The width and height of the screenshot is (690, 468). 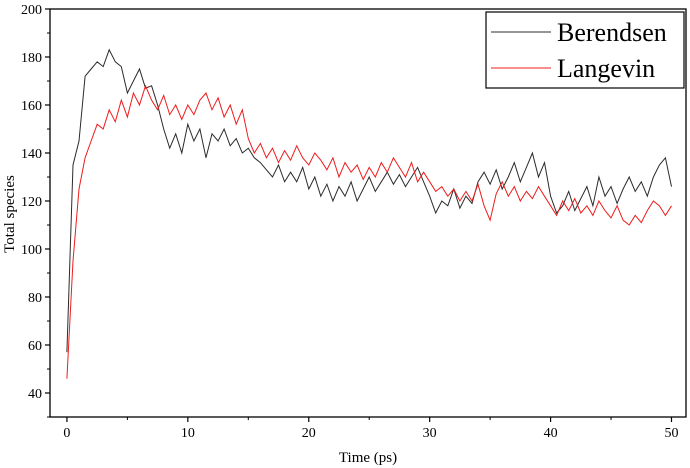 I want to click on legend: Berendsen Langevin, so click(x=585, y=50).